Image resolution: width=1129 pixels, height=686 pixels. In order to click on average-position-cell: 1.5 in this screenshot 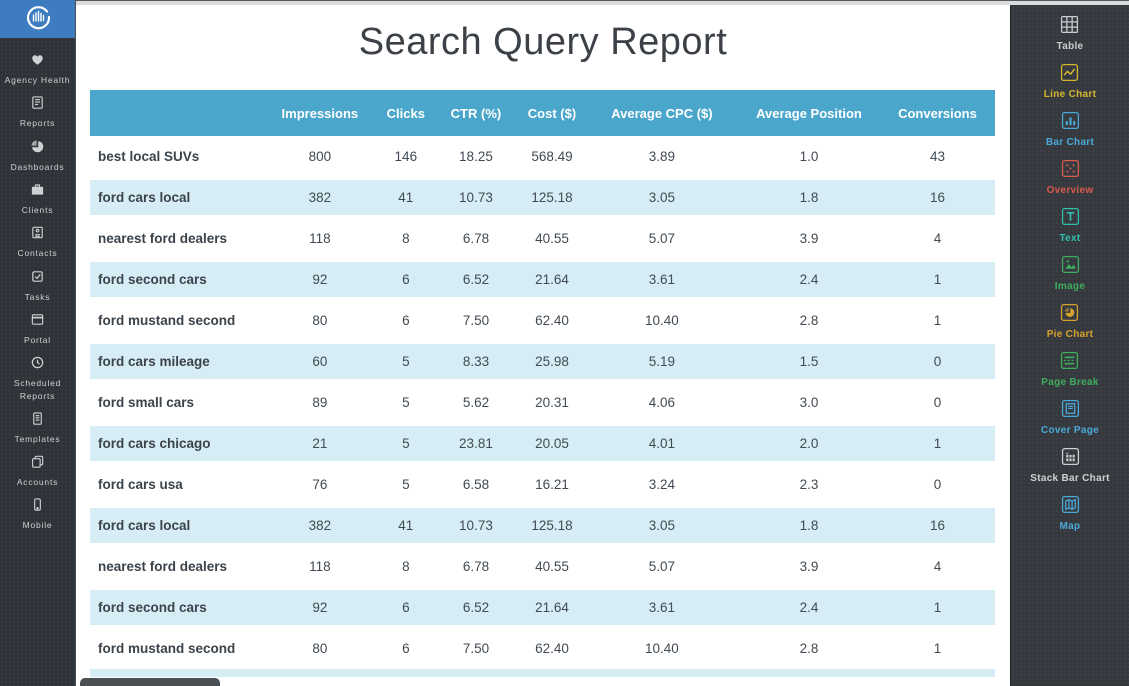, I will do `click(809, 361)`.